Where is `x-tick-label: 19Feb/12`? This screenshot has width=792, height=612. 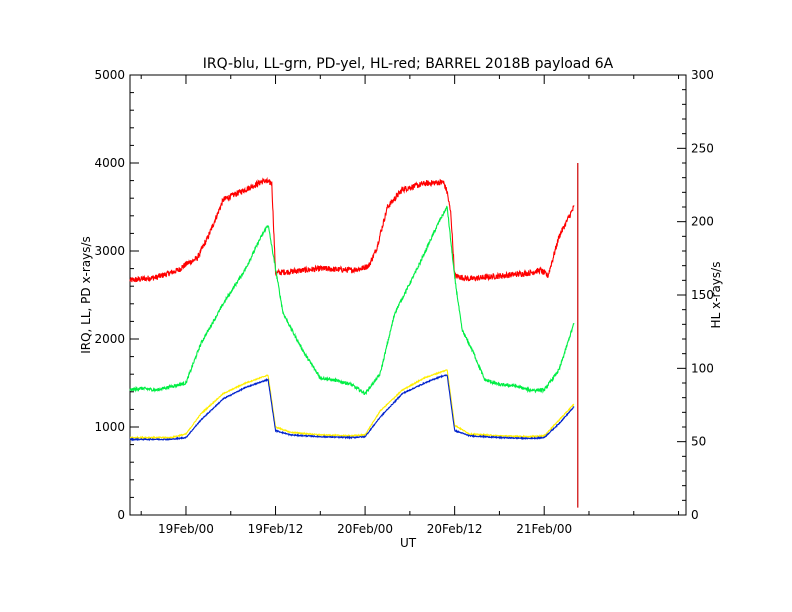
x-tick-label: 19Feb/12 is located at coordinates (276, 529).